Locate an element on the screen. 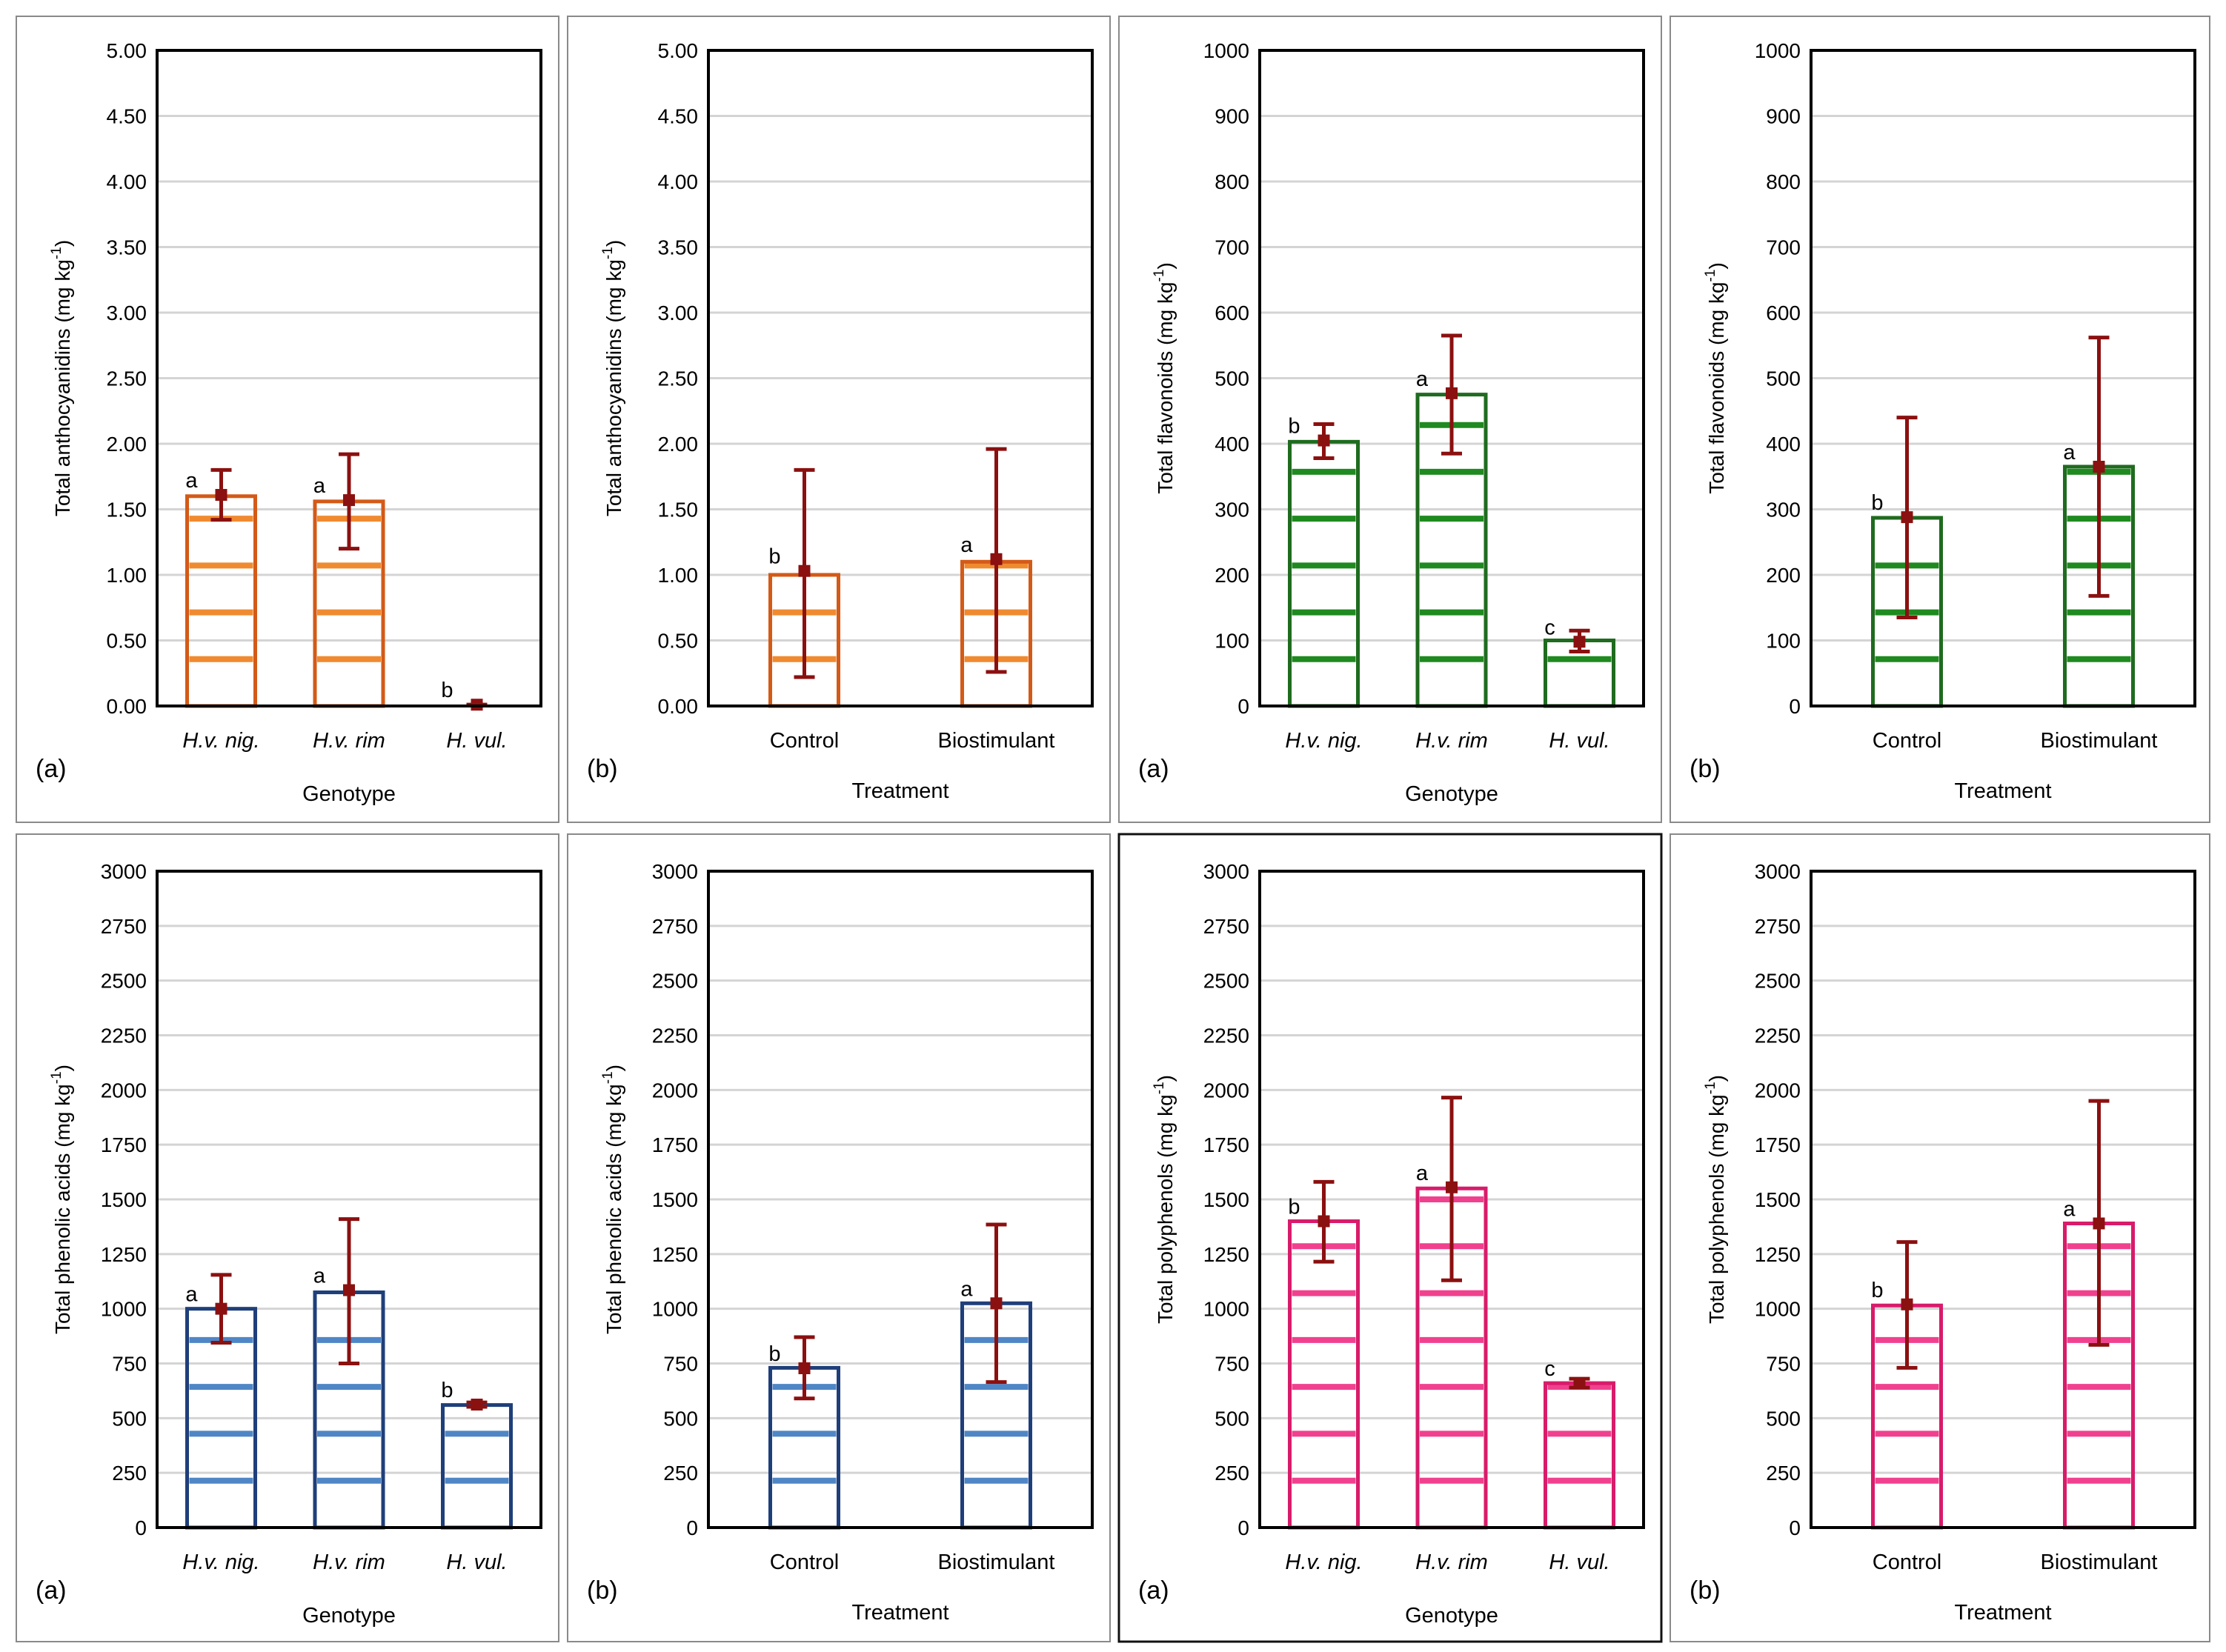 This screenshot has width=2226, height=1652. y-tick-label: 0.00 is located at coordinates (678, 706).